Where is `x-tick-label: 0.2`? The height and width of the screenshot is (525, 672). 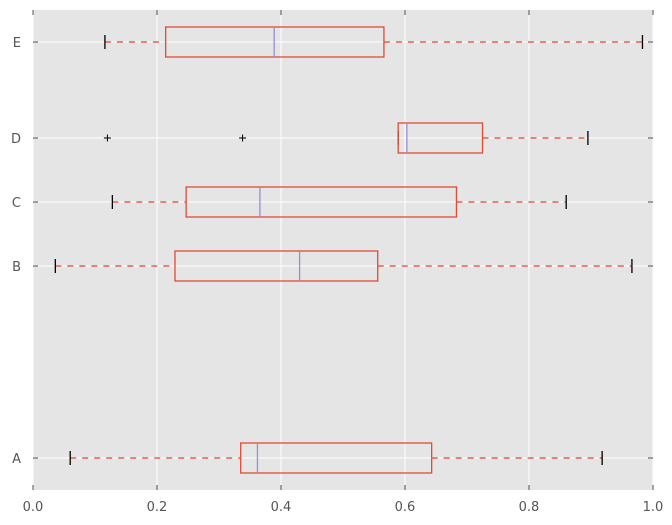 x-tick-label: 0.2 is located at coordinates (157, 507).